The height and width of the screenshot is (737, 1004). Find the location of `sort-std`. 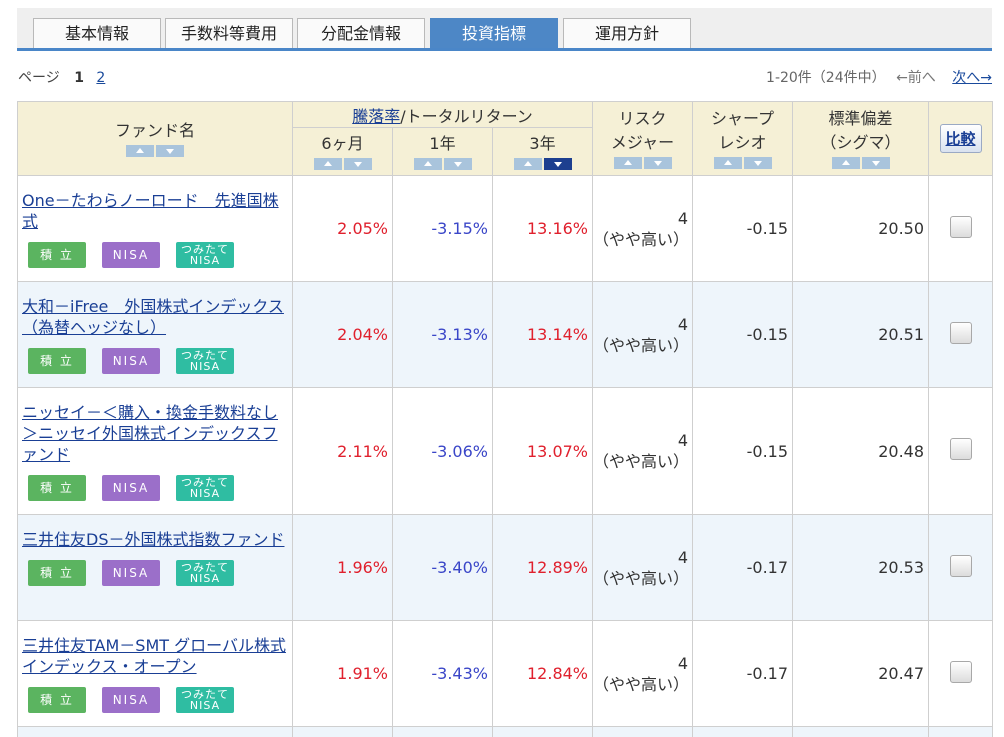

sort-std is located at coordinates (860, 162).